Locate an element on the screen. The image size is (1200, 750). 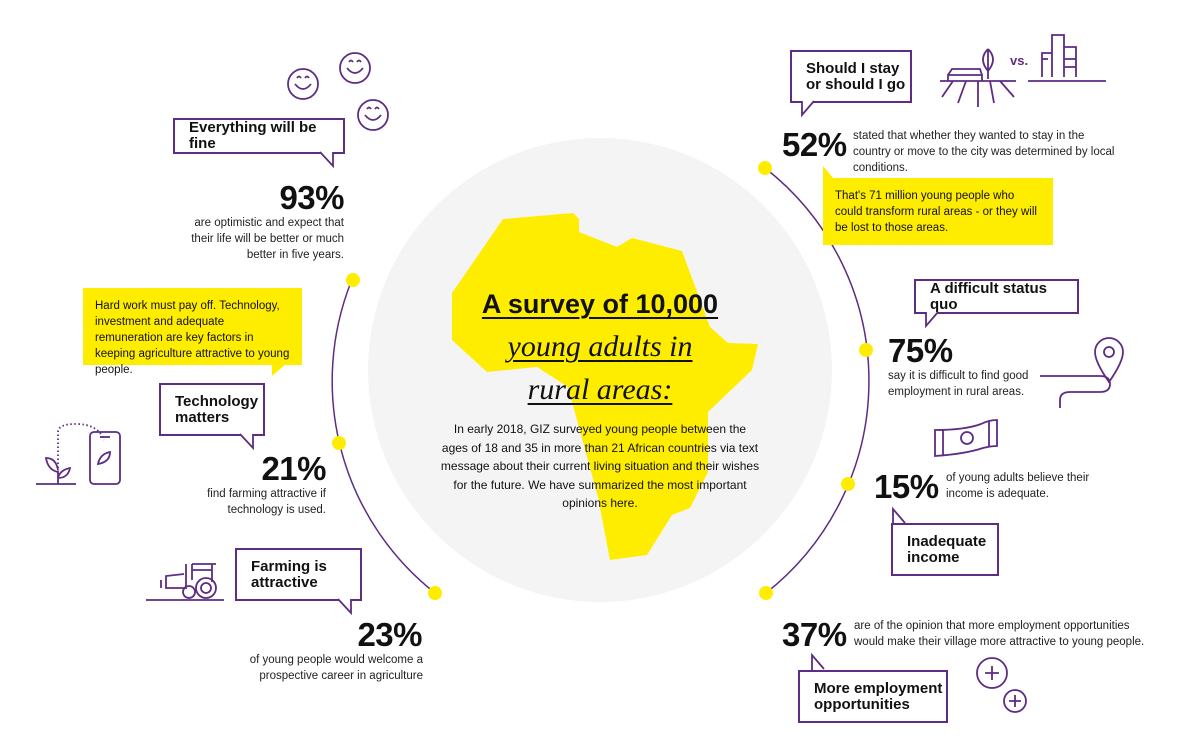
title-line-3: rural areas: is located at coordinates (600, 389).